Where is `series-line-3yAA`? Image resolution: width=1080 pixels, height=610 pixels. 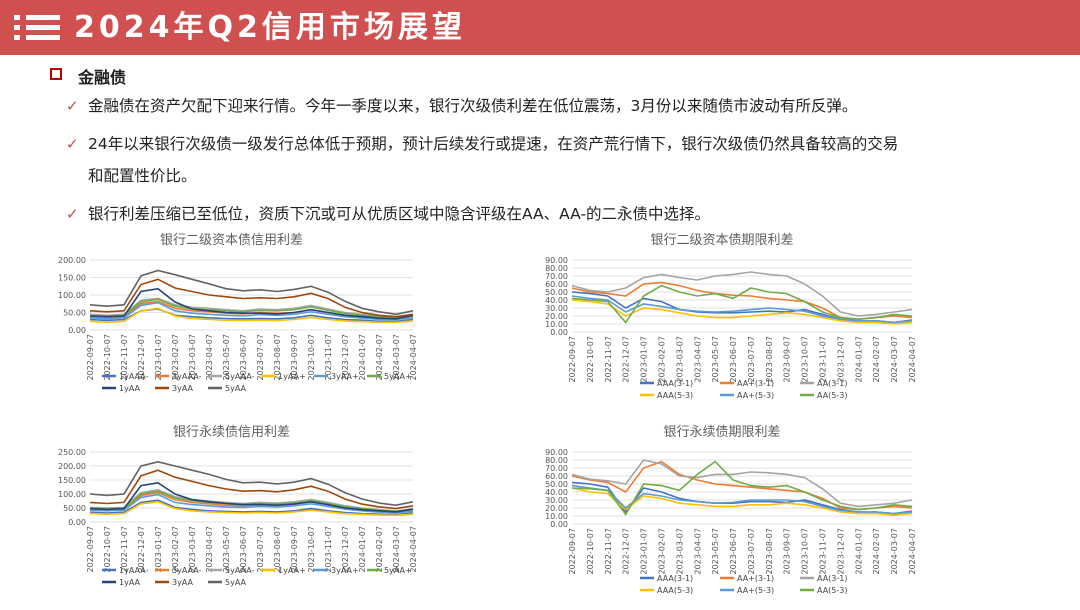
series-line-3yAA is located at coordinates (251, 298).